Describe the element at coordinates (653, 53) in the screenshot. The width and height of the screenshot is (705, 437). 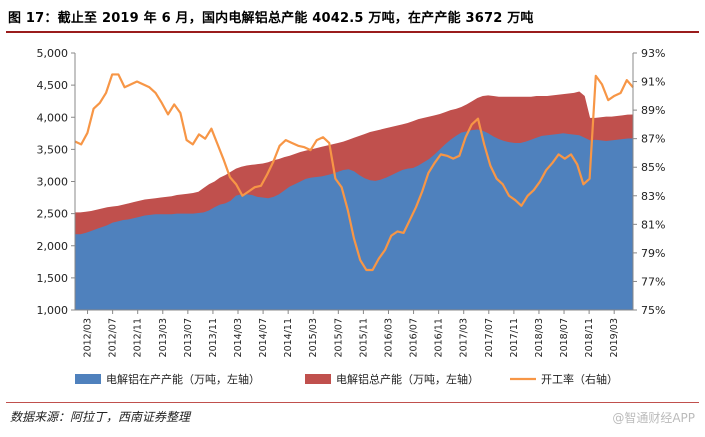
I see `right-tick-label: 93%` at that location.